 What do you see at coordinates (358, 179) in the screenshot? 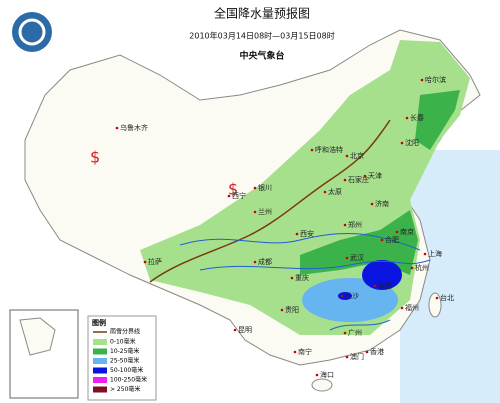
I see `city-label: 石家庄` at bounding box center [358, 179].